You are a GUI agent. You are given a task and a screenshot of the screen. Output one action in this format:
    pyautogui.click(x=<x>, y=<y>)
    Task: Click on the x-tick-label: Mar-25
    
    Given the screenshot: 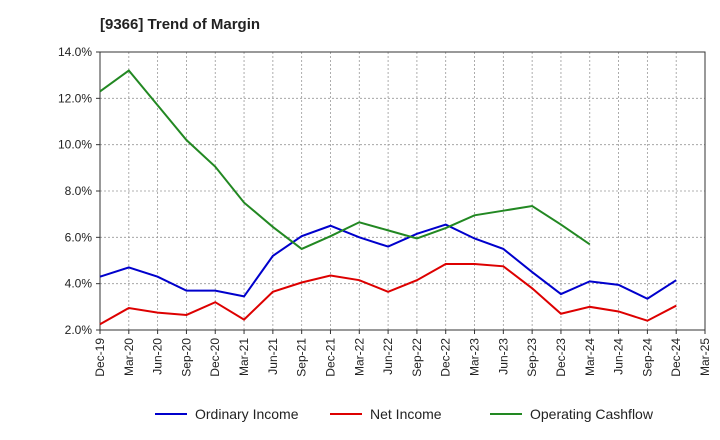 What is the action you would take?
    pyautogui.click(x=705, y=357)
    